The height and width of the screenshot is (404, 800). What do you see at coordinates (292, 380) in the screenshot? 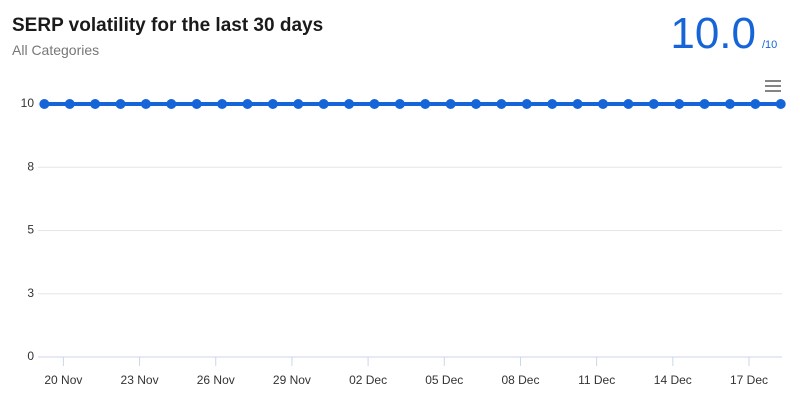
I see `x-tick-label: 29 Nov` at bounding box center [292, 380].